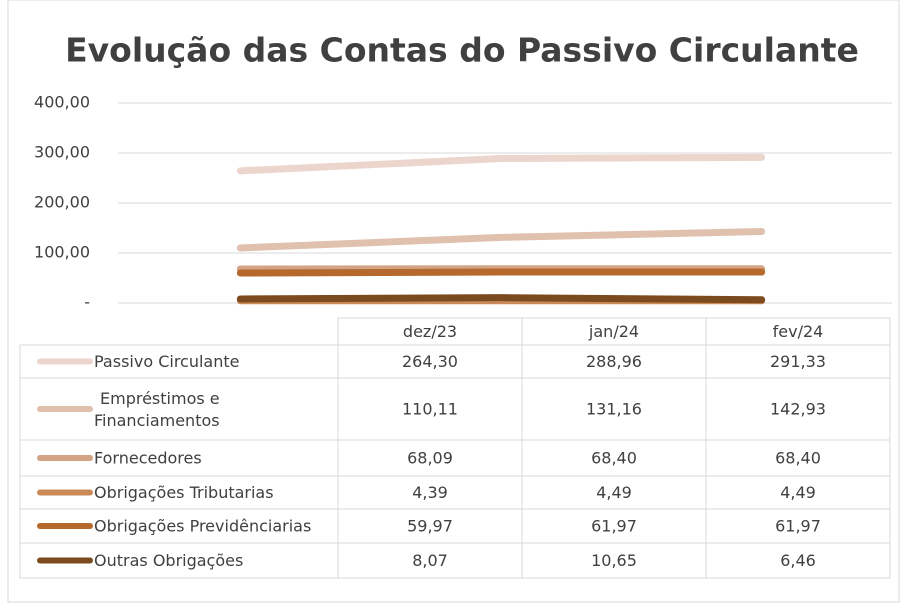  What do you see at coordinates (202, 526) in the screenshot?
I see `legend-label: Obrigações Previdênciarias` at bounding box center [202, 526].